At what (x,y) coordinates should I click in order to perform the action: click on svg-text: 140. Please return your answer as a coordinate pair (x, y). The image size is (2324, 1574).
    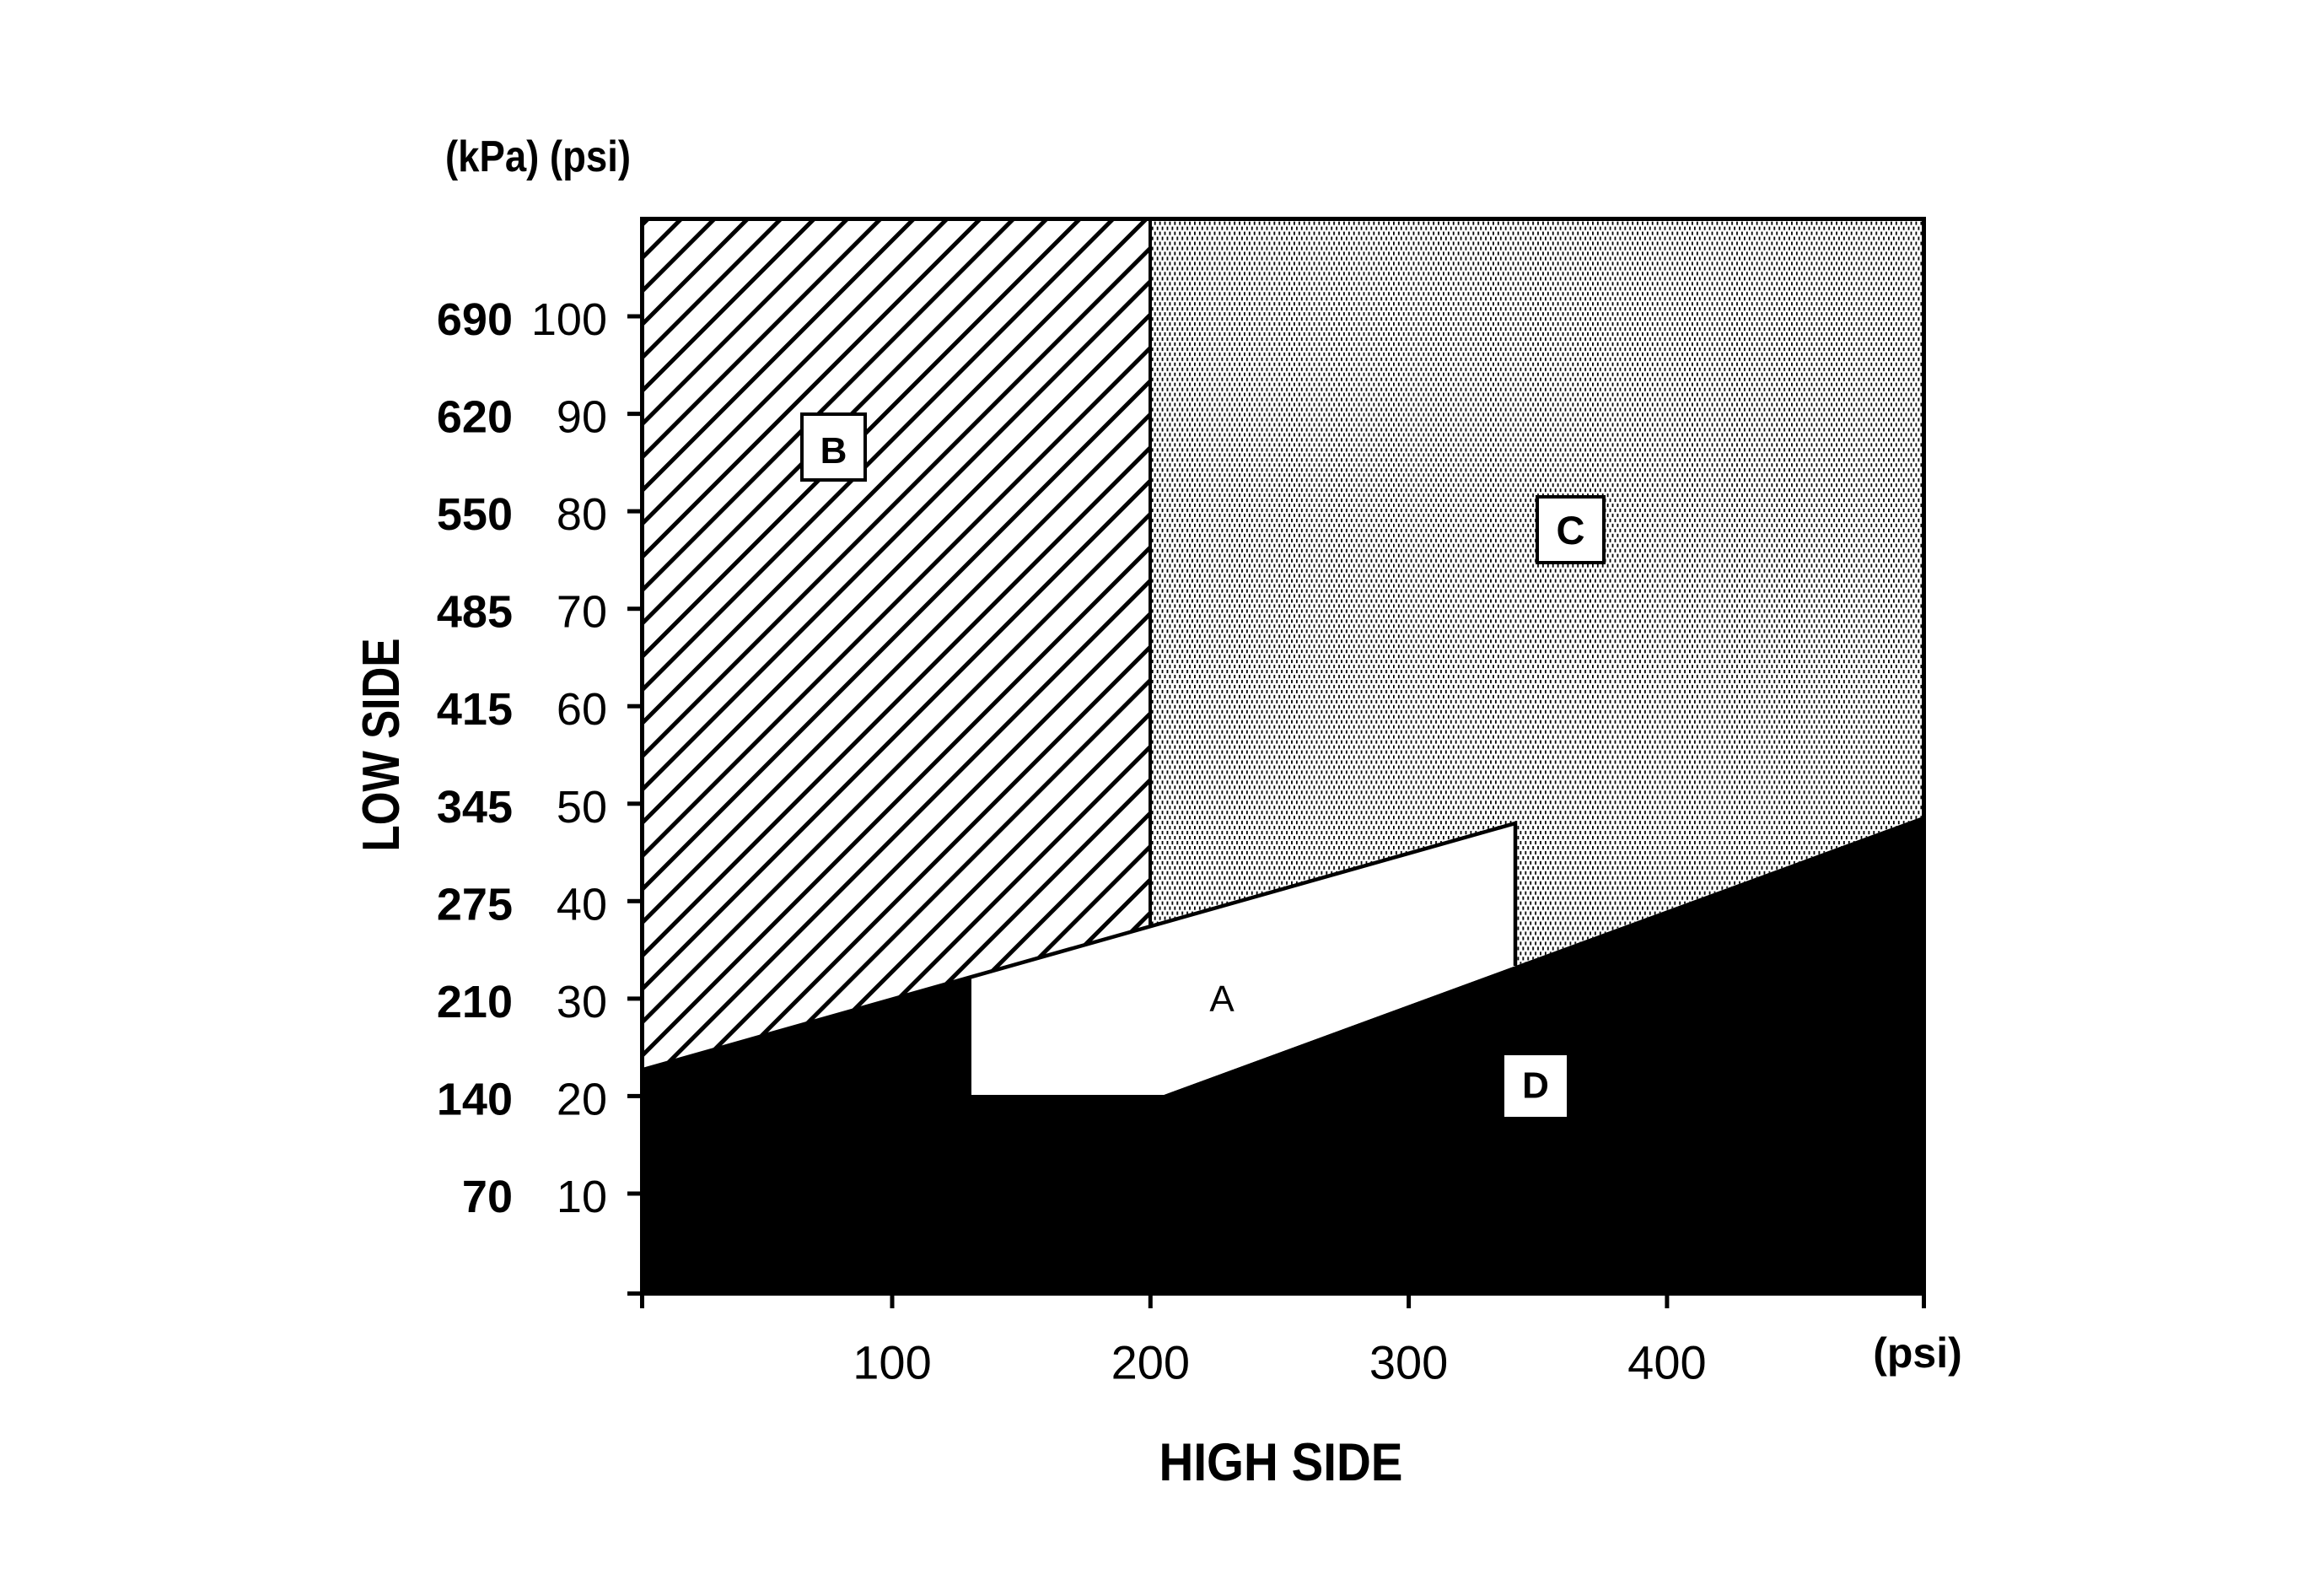
    Looking at the image, I should click on (475, 1099).